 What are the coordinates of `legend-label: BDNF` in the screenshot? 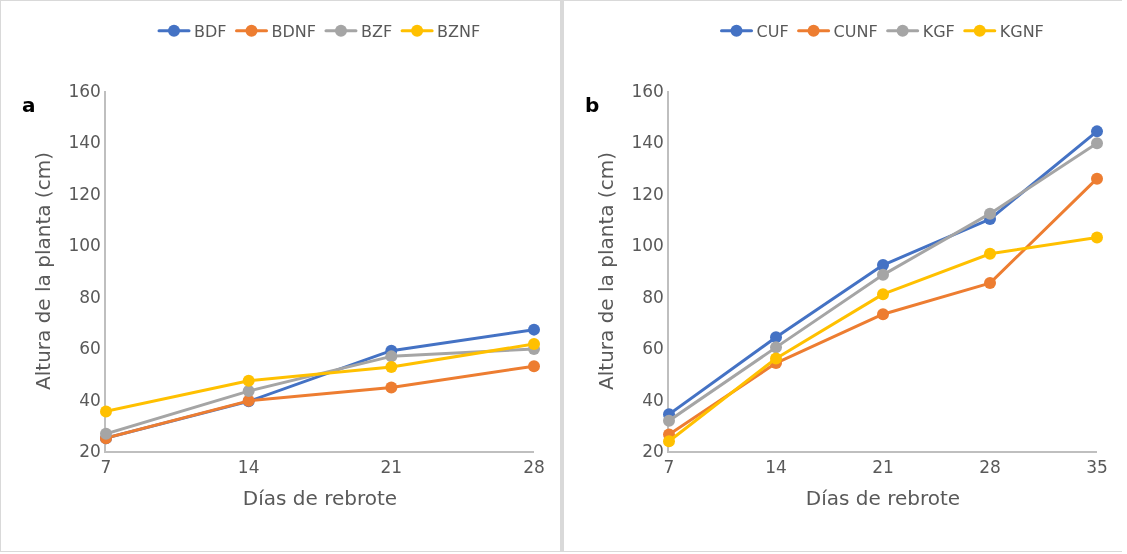 It's located at (293, 31).